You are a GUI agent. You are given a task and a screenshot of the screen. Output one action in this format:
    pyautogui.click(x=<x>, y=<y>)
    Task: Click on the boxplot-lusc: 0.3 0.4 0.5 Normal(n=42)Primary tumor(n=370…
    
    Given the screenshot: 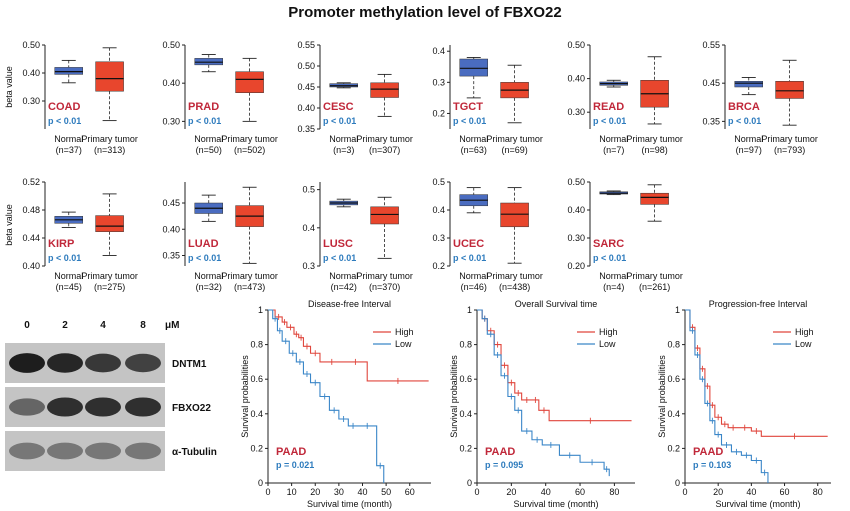 What is the action you would take?
    pyautogui.click(x=357, y=237)
    